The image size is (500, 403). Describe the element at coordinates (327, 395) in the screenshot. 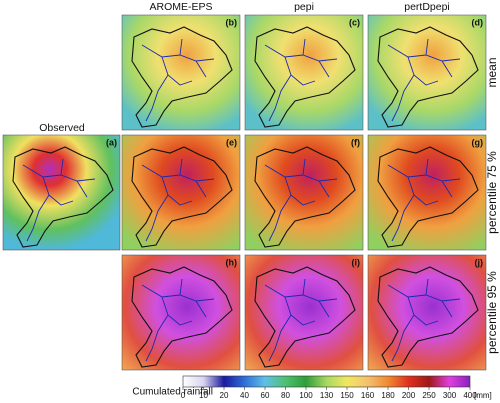

I see `colorbar-tick-label: 130` at that location.